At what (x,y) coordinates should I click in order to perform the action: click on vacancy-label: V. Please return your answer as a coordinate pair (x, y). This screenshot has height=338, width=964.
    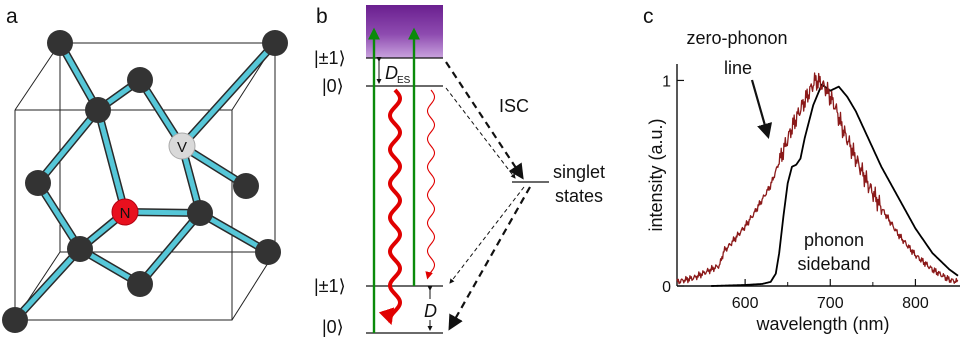
    Looking at the image, I should click on (182, 147).